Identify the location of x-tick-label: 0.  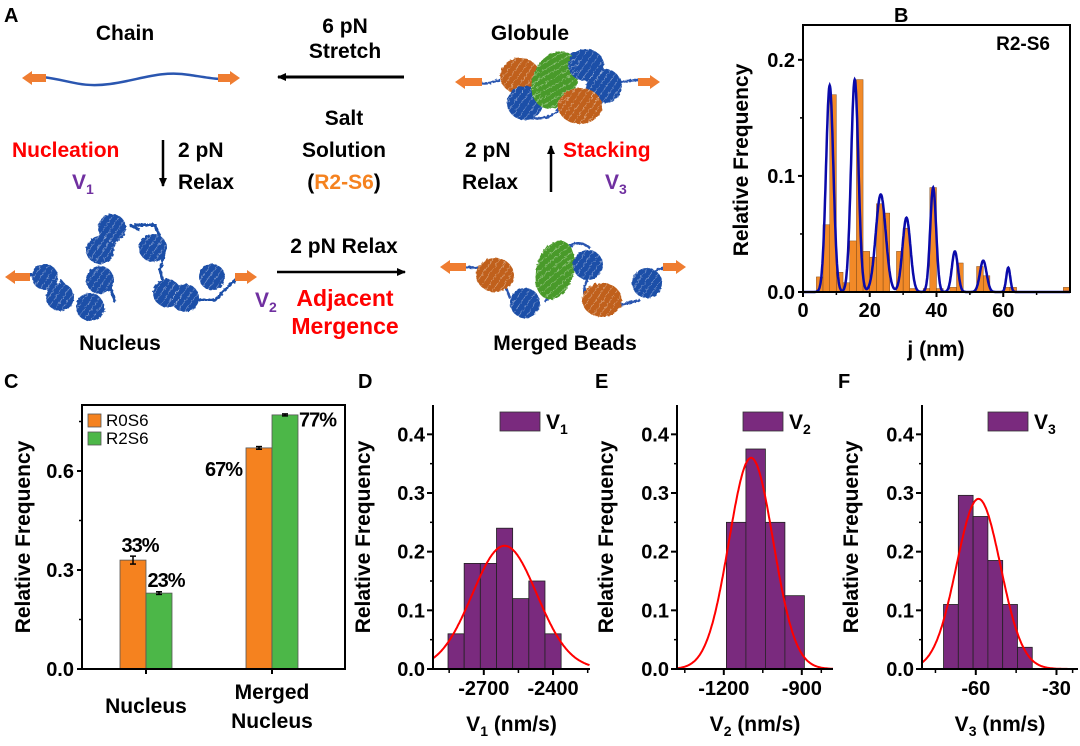
(802, 311).